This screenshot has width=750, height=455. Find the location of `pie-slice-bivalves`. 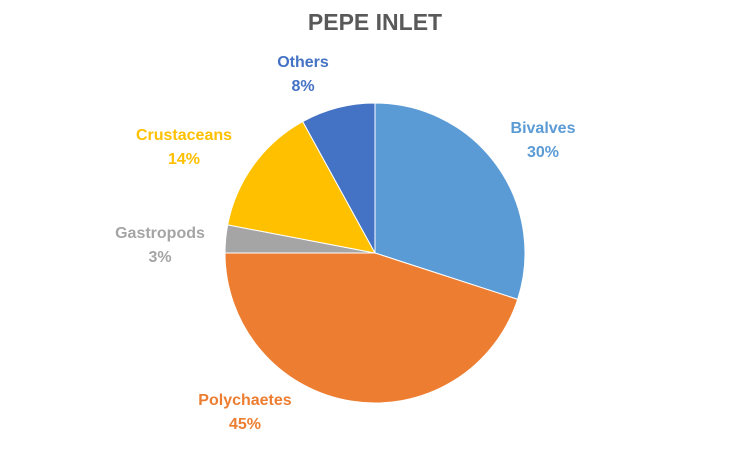

pie-slice-bivalves is located at coordinates (450, 201).